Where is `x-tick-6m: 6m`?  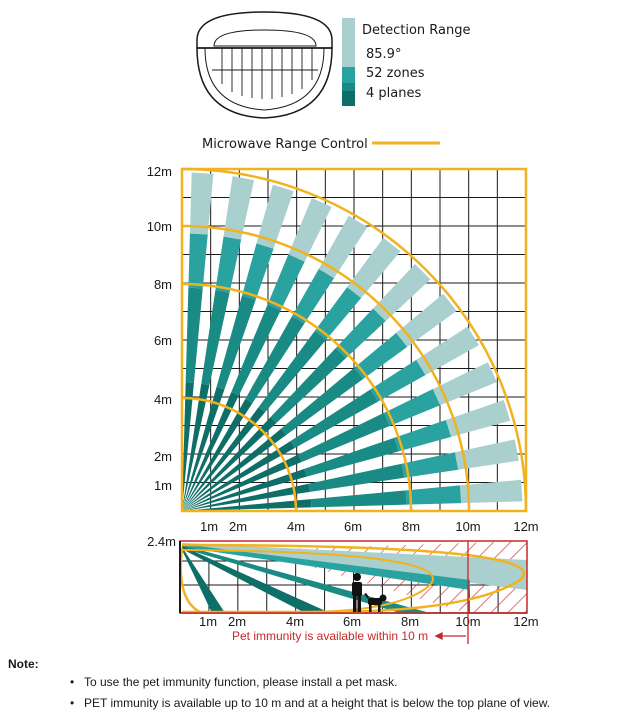 x-tick-6m: 6m is located at coordinates (353, 526).